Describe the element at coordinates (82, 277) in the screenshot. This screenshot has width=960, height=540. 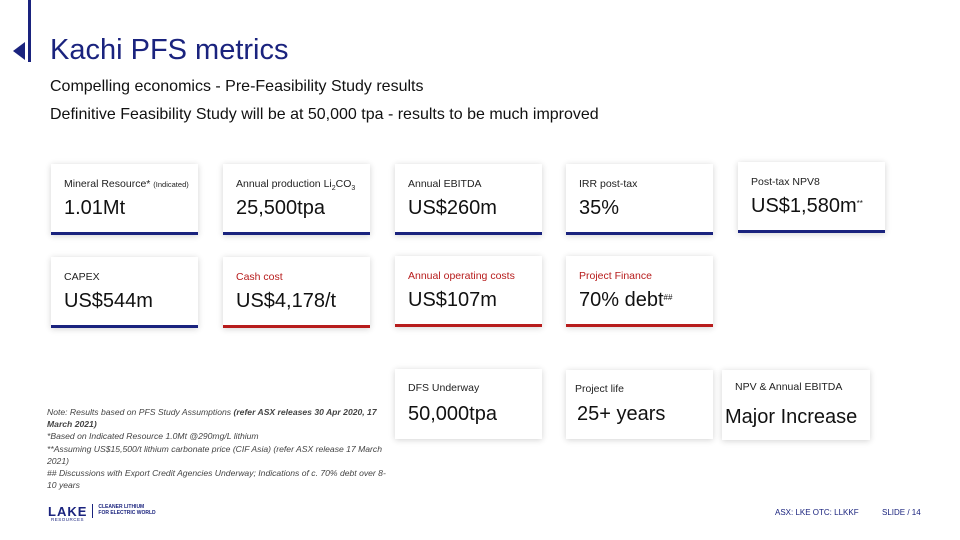
I see `card-label: CAPEX` at that location.